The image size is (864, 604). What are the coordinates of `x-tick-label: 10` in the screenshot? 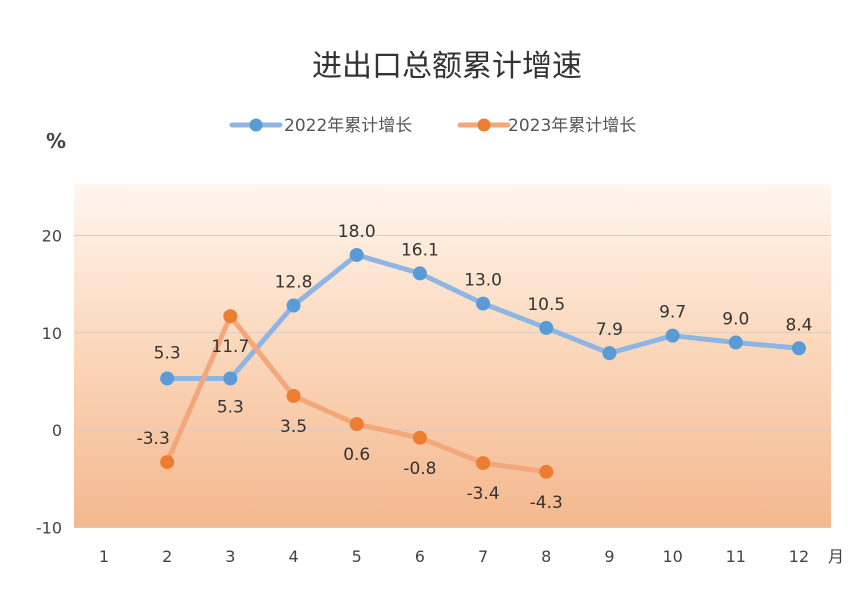 It's located at (672, 556).